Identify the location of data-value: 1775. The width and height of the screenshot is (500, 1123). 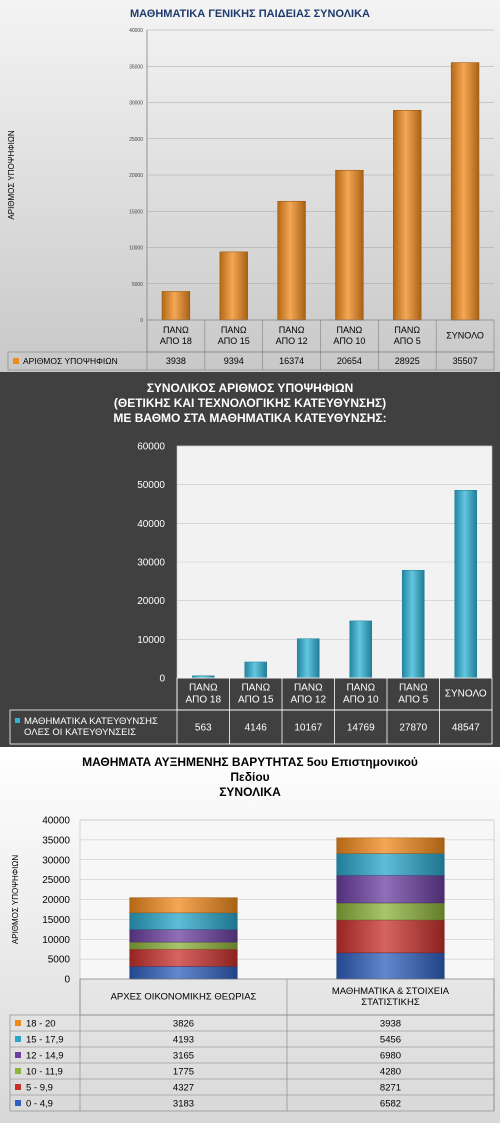
(183, 1072).